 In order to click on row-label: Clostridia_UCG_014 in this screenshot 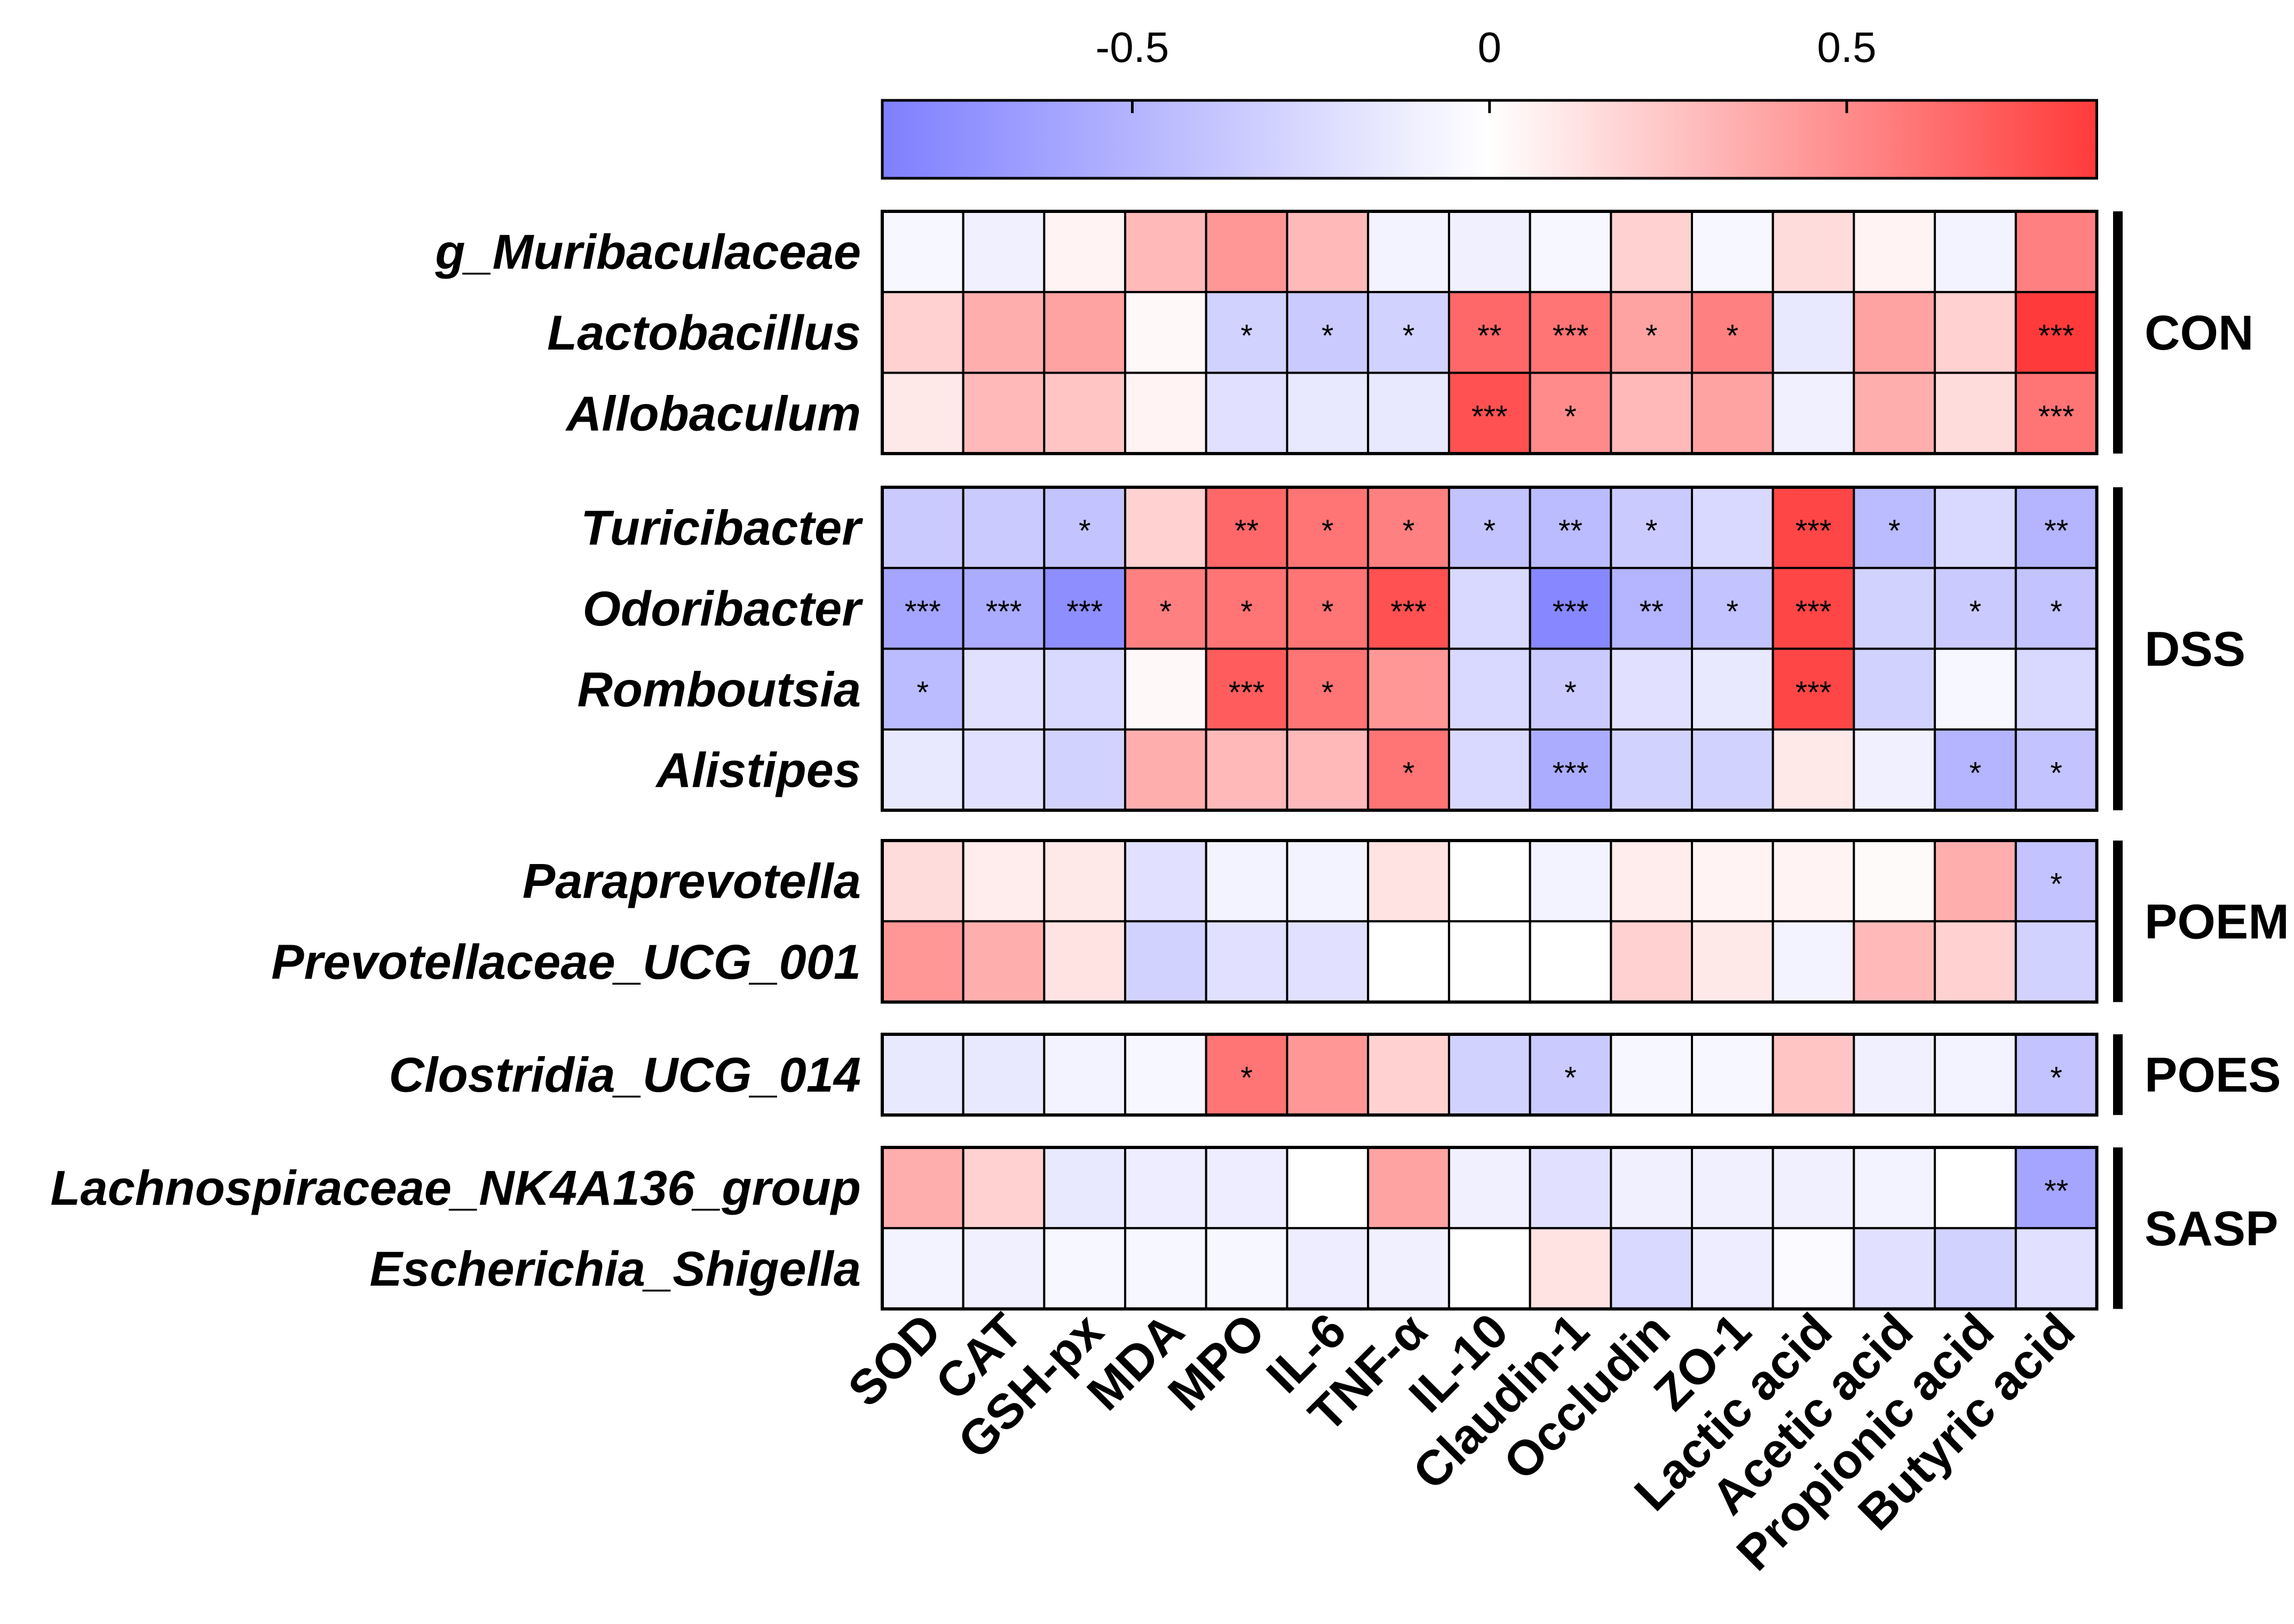, I will do `click(625, 1075)`.